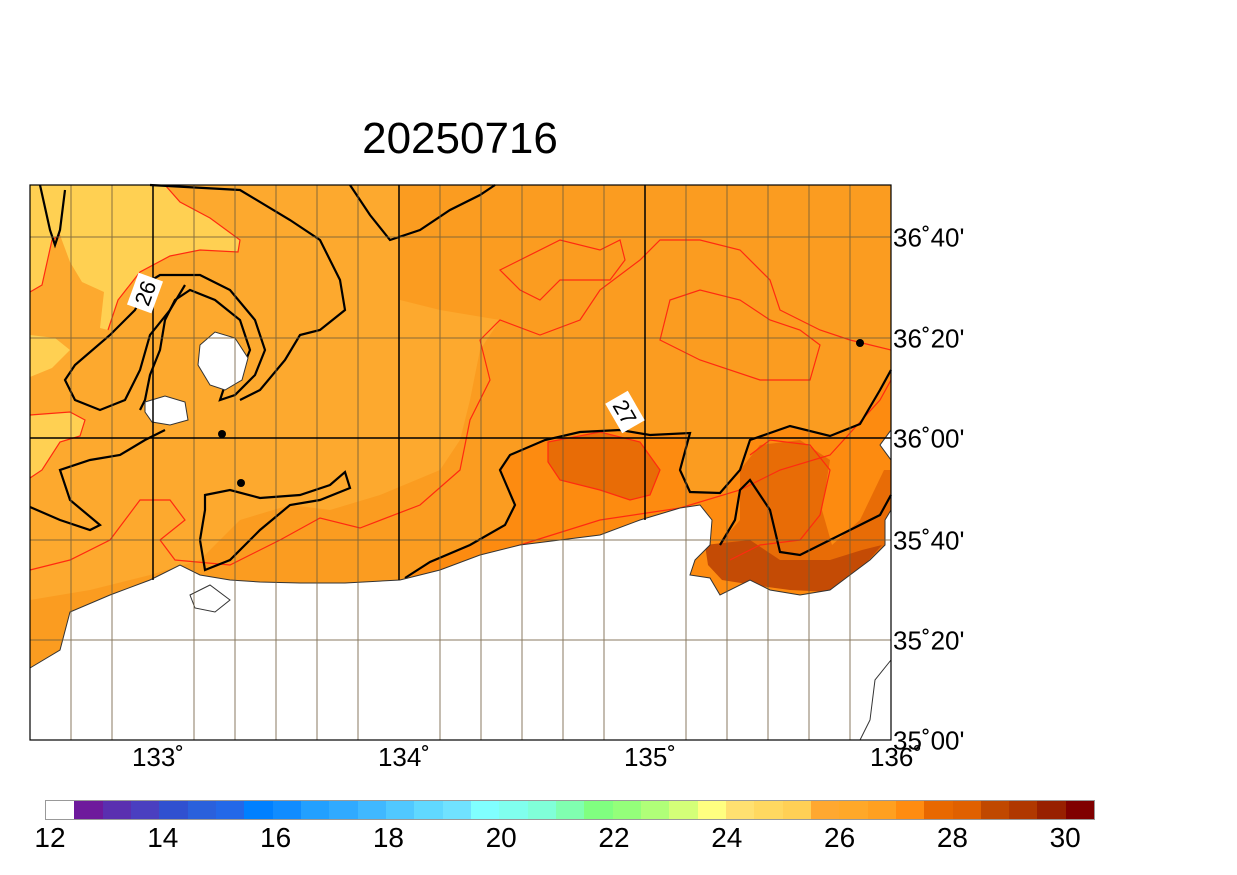  Describe the element at coordinates (1065, 837) in the screenshot. I see `colorbar-label: 30` at that location.